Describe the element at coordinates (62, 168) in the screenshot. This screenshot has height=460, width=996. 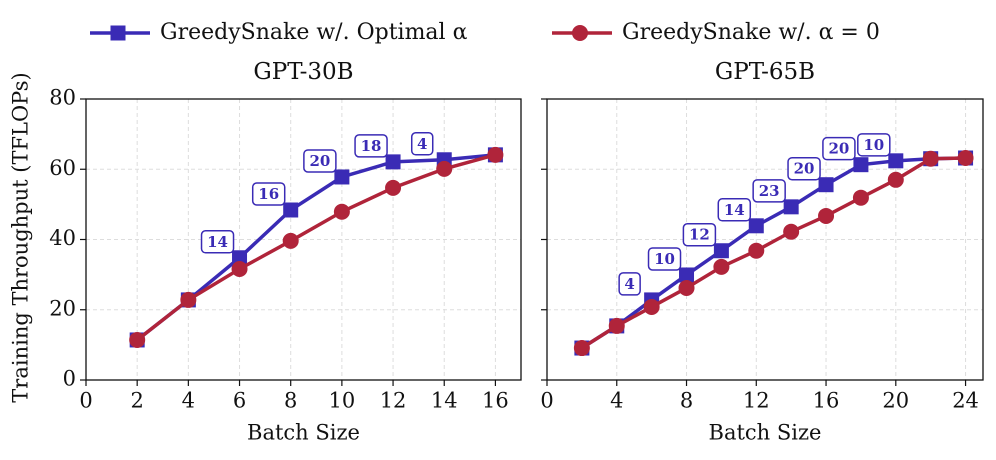
I see `y-tick-label: 60` at that location.